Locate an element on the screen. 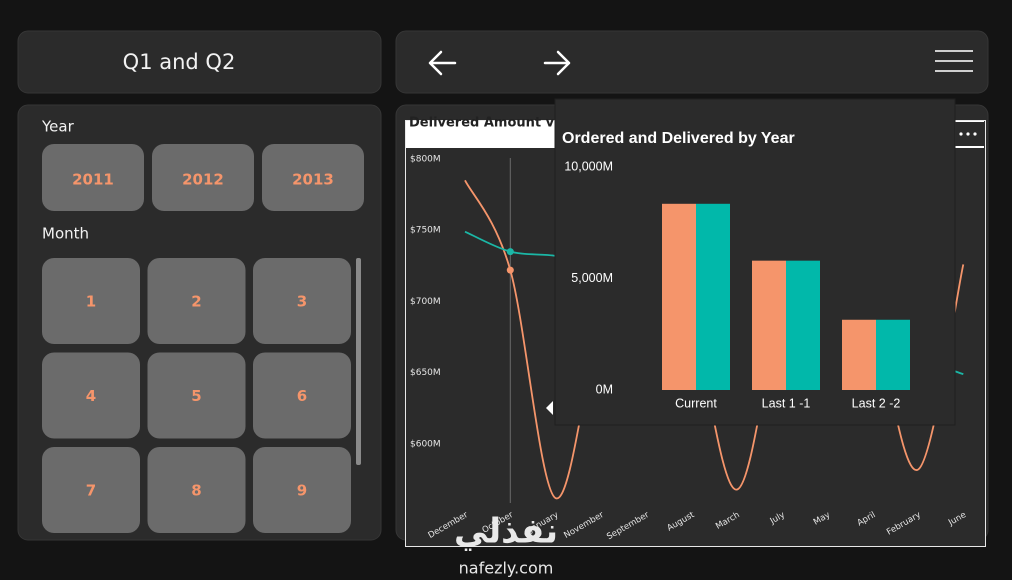 The width and height of the screenshot is (1012, 580). year-button-label: 2011 is located at coordinates (93, 180).